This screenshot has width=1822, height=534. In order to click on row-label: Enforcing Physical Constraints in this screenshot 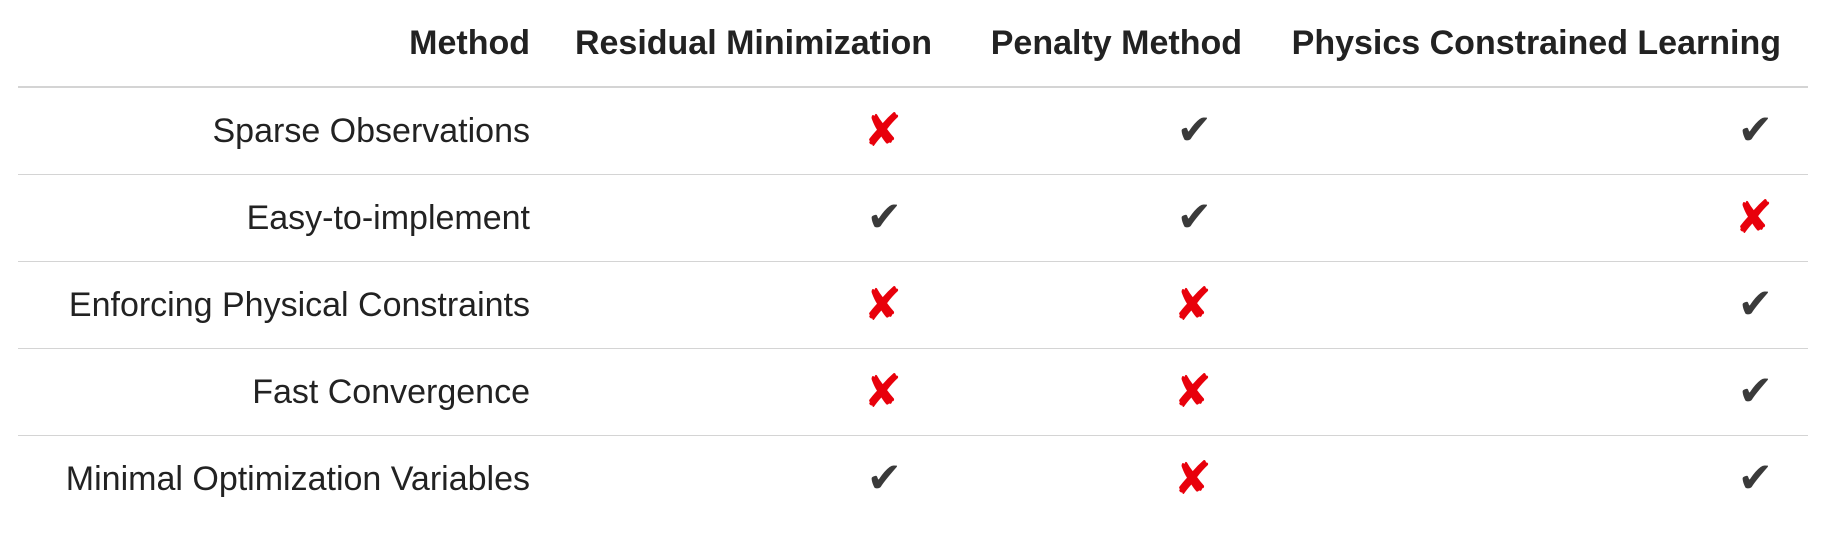, I will do `click(288, 305)`.